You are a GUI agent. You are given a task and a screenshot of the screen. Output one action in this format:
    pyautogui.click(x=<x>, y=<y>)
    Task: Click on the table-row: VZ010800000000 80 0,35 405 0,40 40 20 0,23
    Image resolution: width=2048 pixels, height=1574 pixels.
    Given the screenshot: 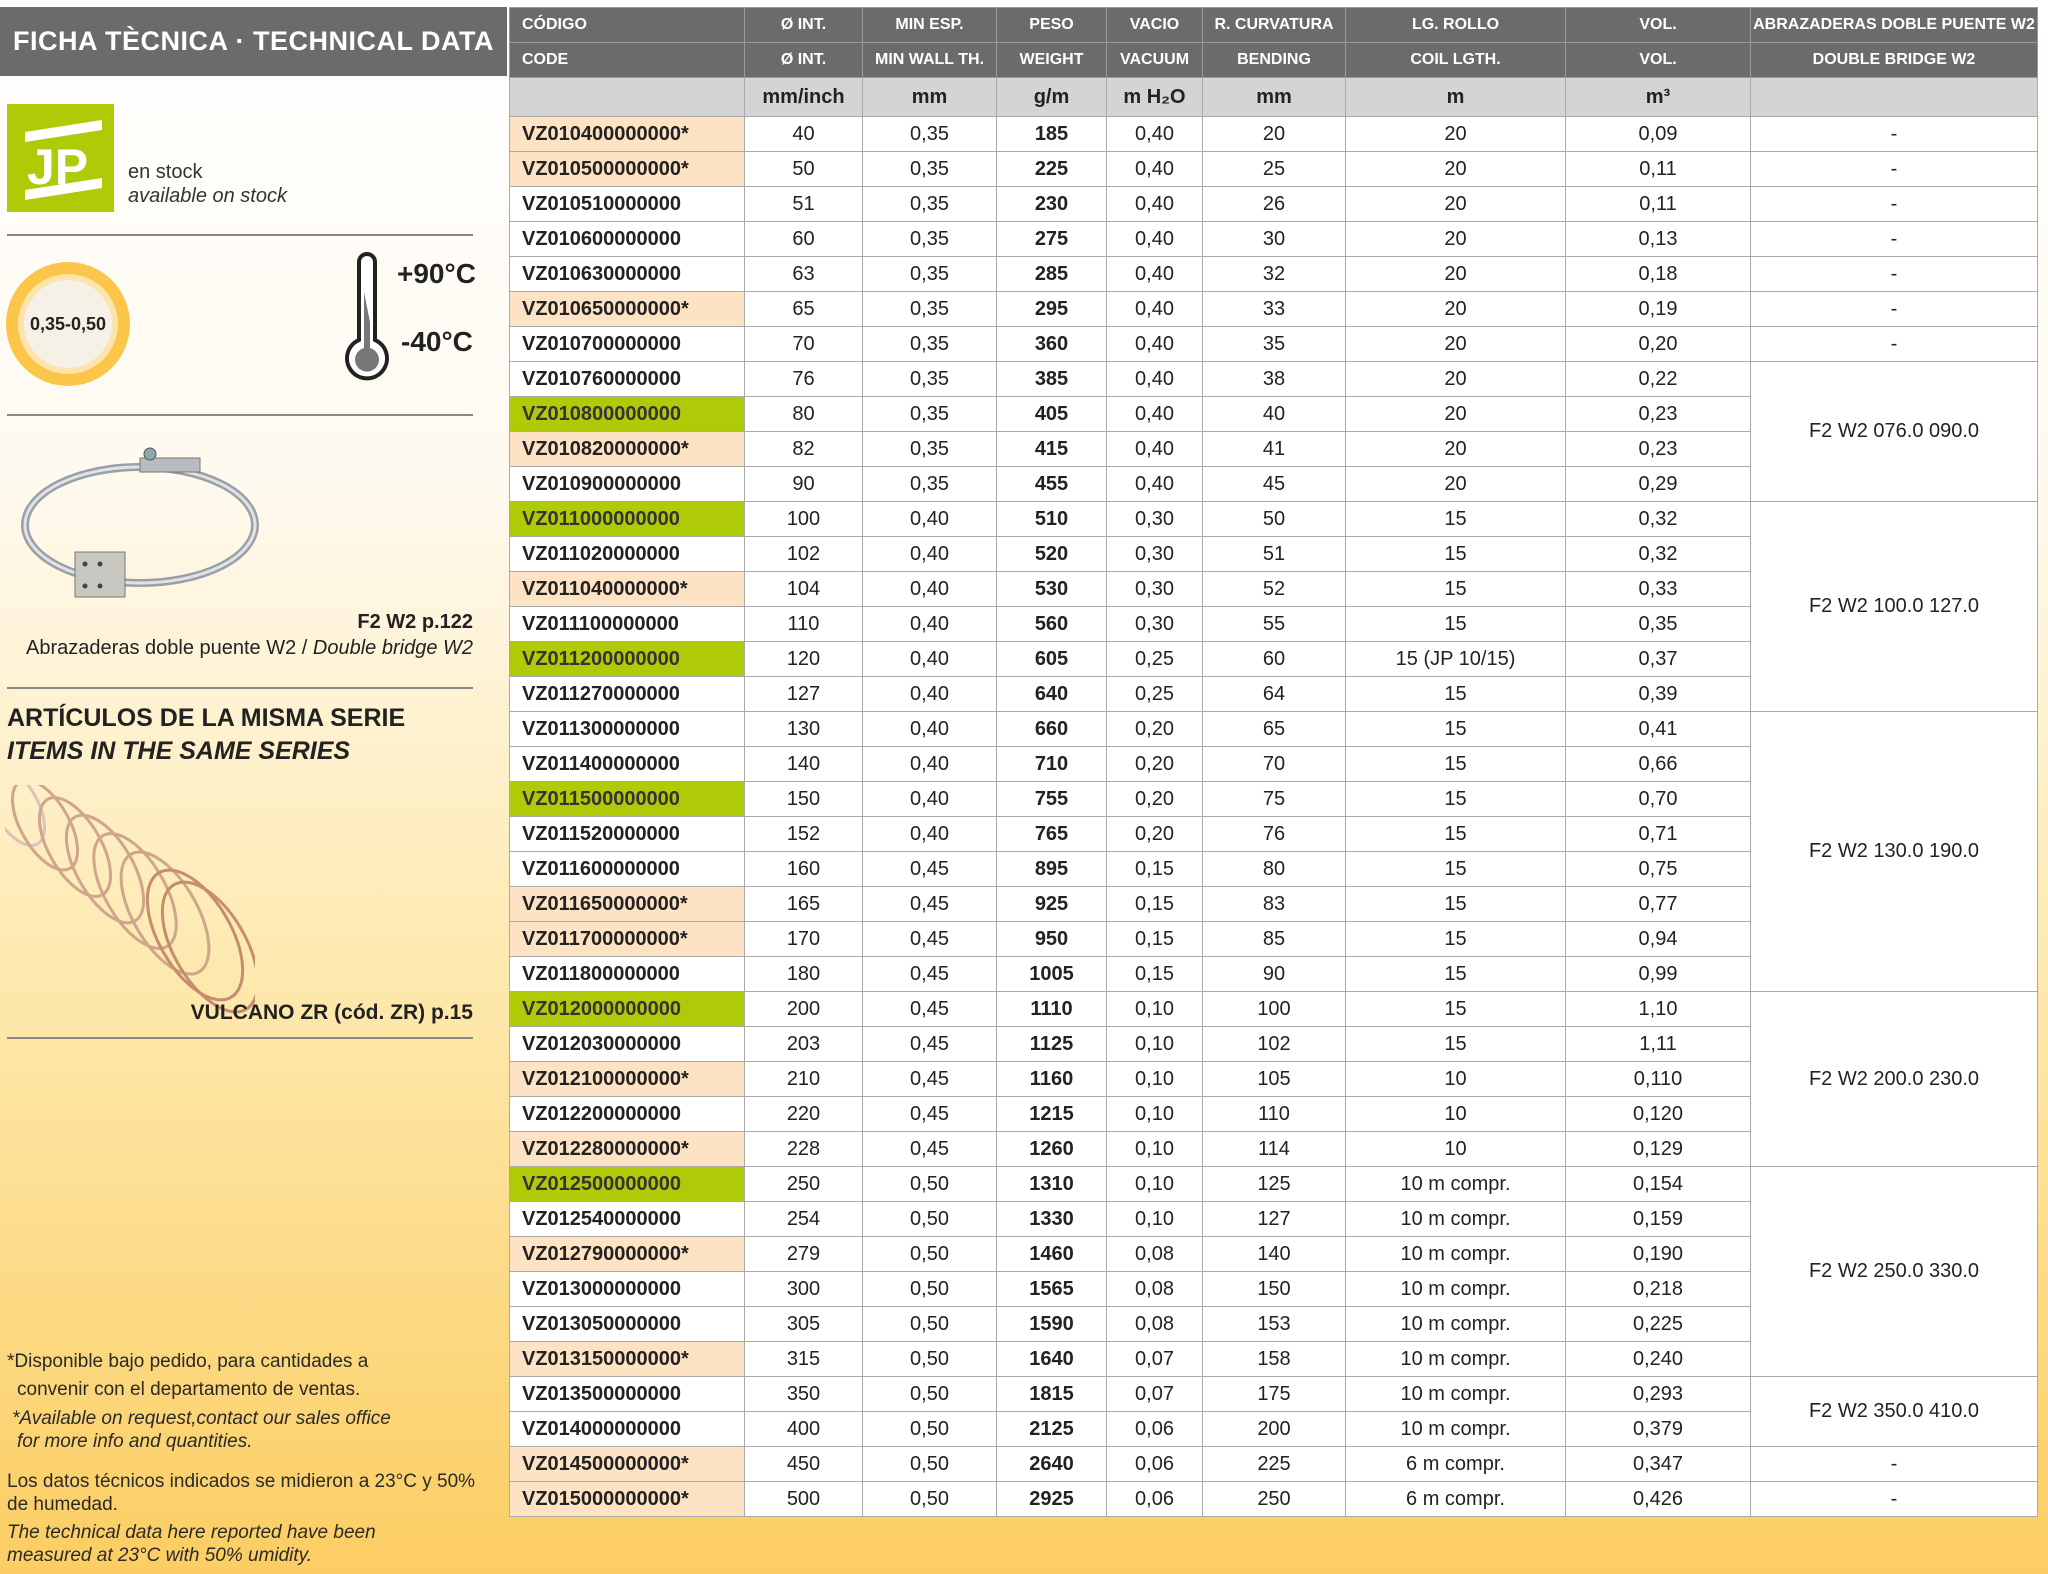 What is the action you would take?
    pyautogui.click(x=1273, y=414)
    